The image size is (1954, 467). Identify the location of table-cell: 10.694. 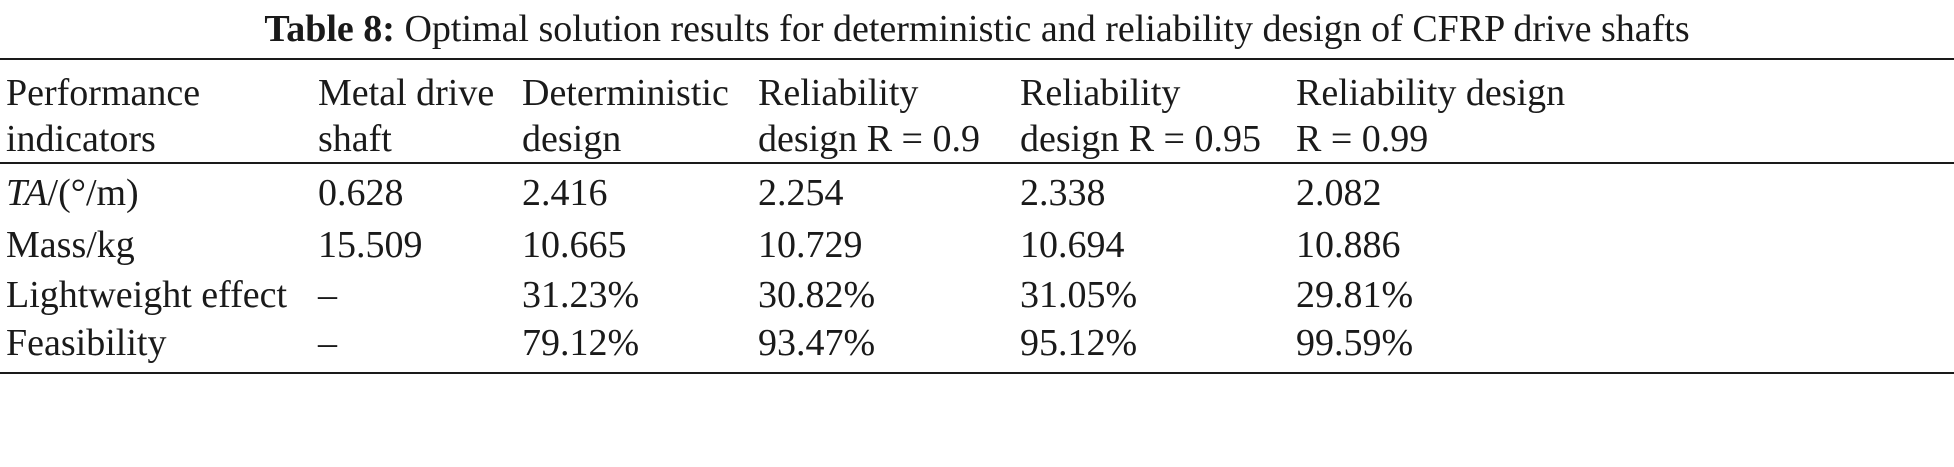
(1072, 245).